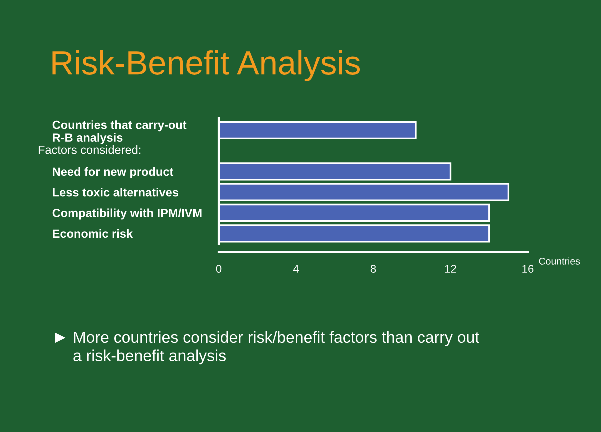 The width and height of the screenshot is (601, 432). I want to click on y-tick-label: Less toxic alternatives, so click(115, 192).